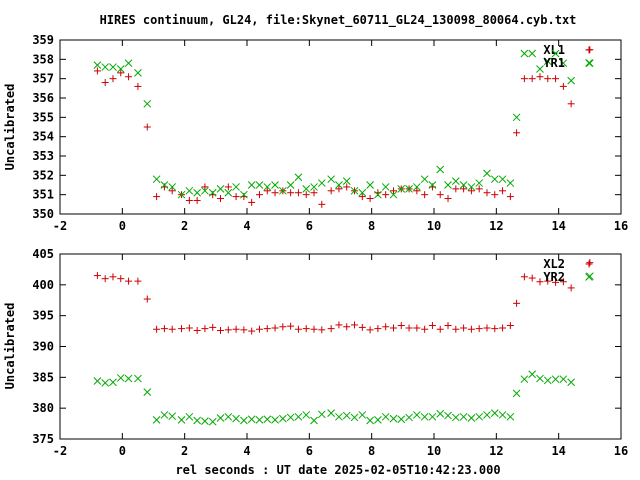 The width and height of the screenshot is (640, 480). What do you see at coordinates (122, 451) in the screenshot?
I see `x-tick-label: 0` at bounding box center [122, 451].